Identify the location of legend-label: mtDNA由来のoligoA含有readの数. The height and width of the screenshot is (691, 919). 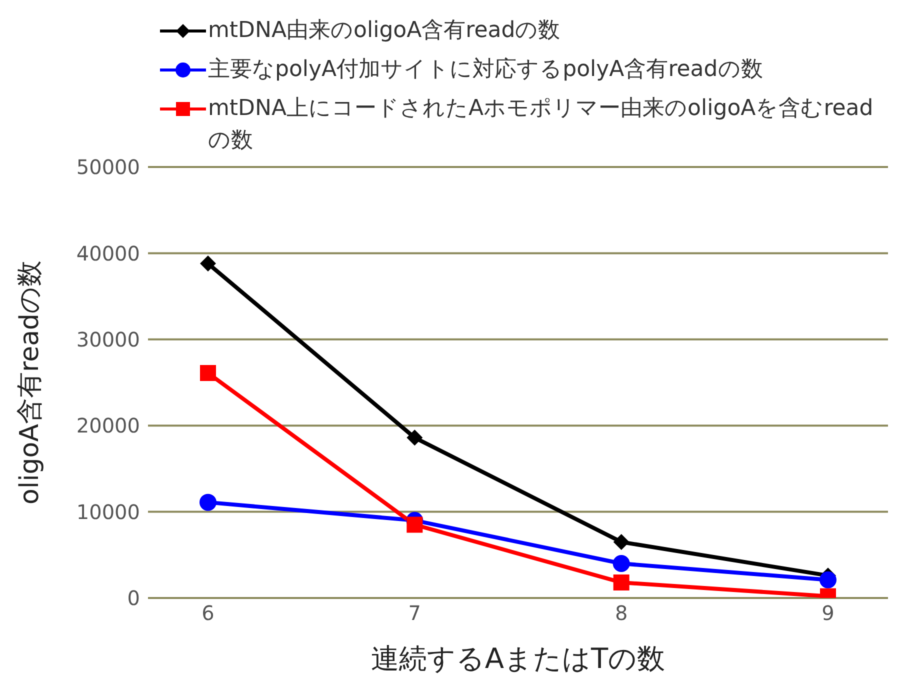
(385, 31).